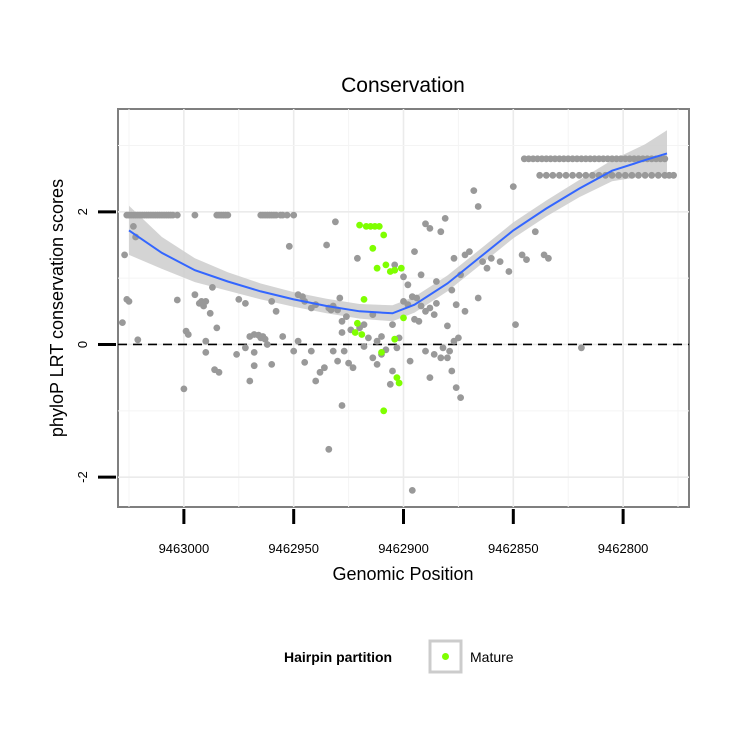  I want to click on legend: Hairpin partition Mature, so click(399, 656).